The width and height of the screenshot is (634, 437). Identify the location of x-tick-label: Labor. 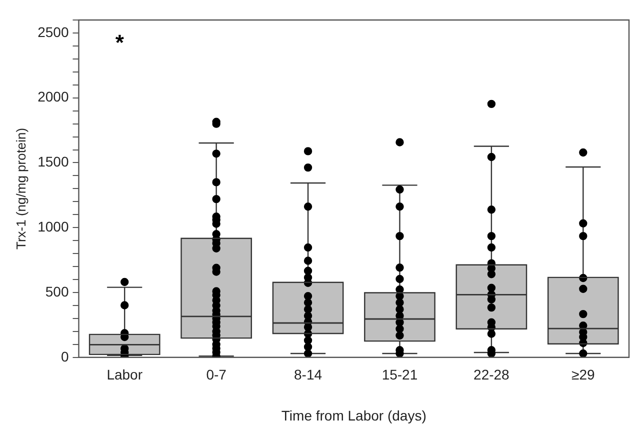
(124, 374).